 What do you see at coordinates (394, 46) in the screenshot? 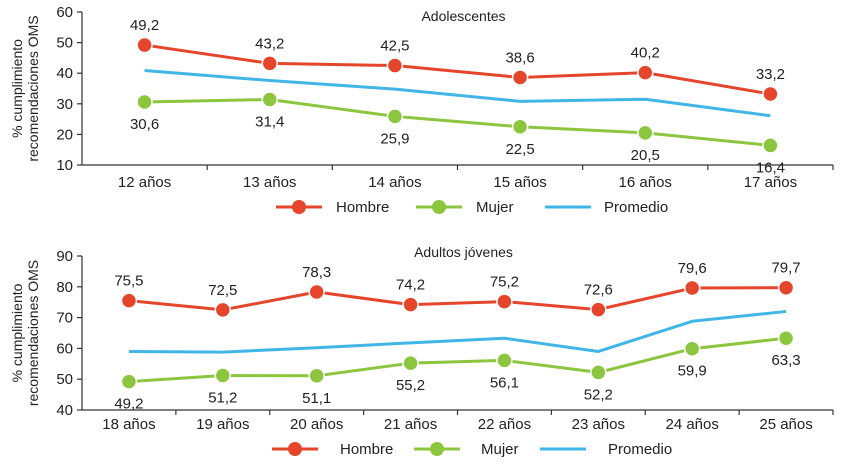
I see `data-label-hombre: 42,5` at bounding box center [394, 46].